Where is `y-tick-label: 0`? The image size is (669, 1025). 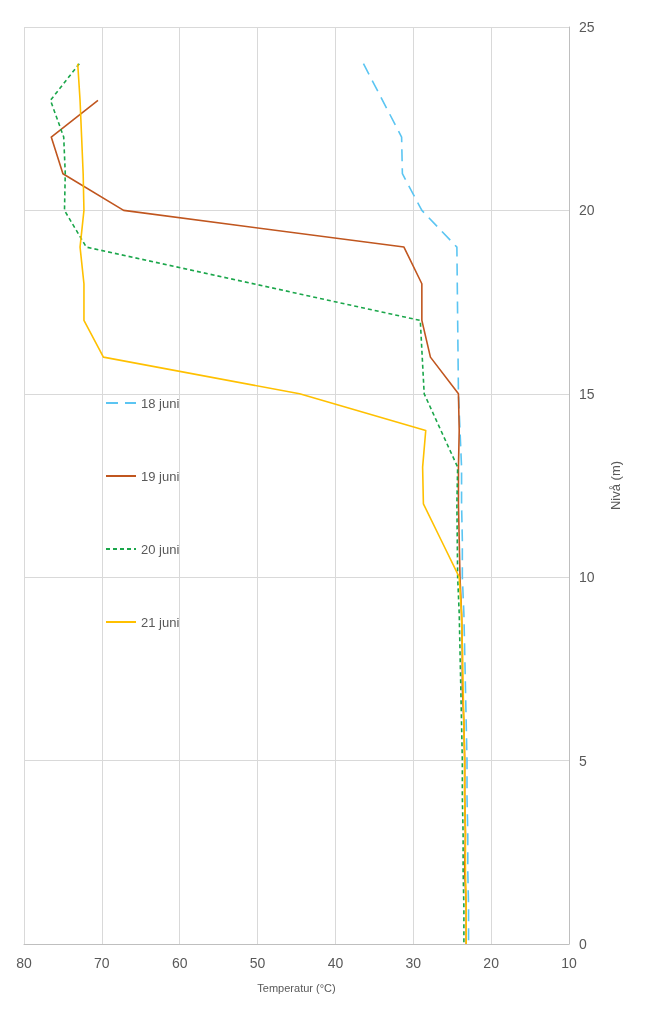 y-tick-label: 0 is located at coordinates (583, 944).